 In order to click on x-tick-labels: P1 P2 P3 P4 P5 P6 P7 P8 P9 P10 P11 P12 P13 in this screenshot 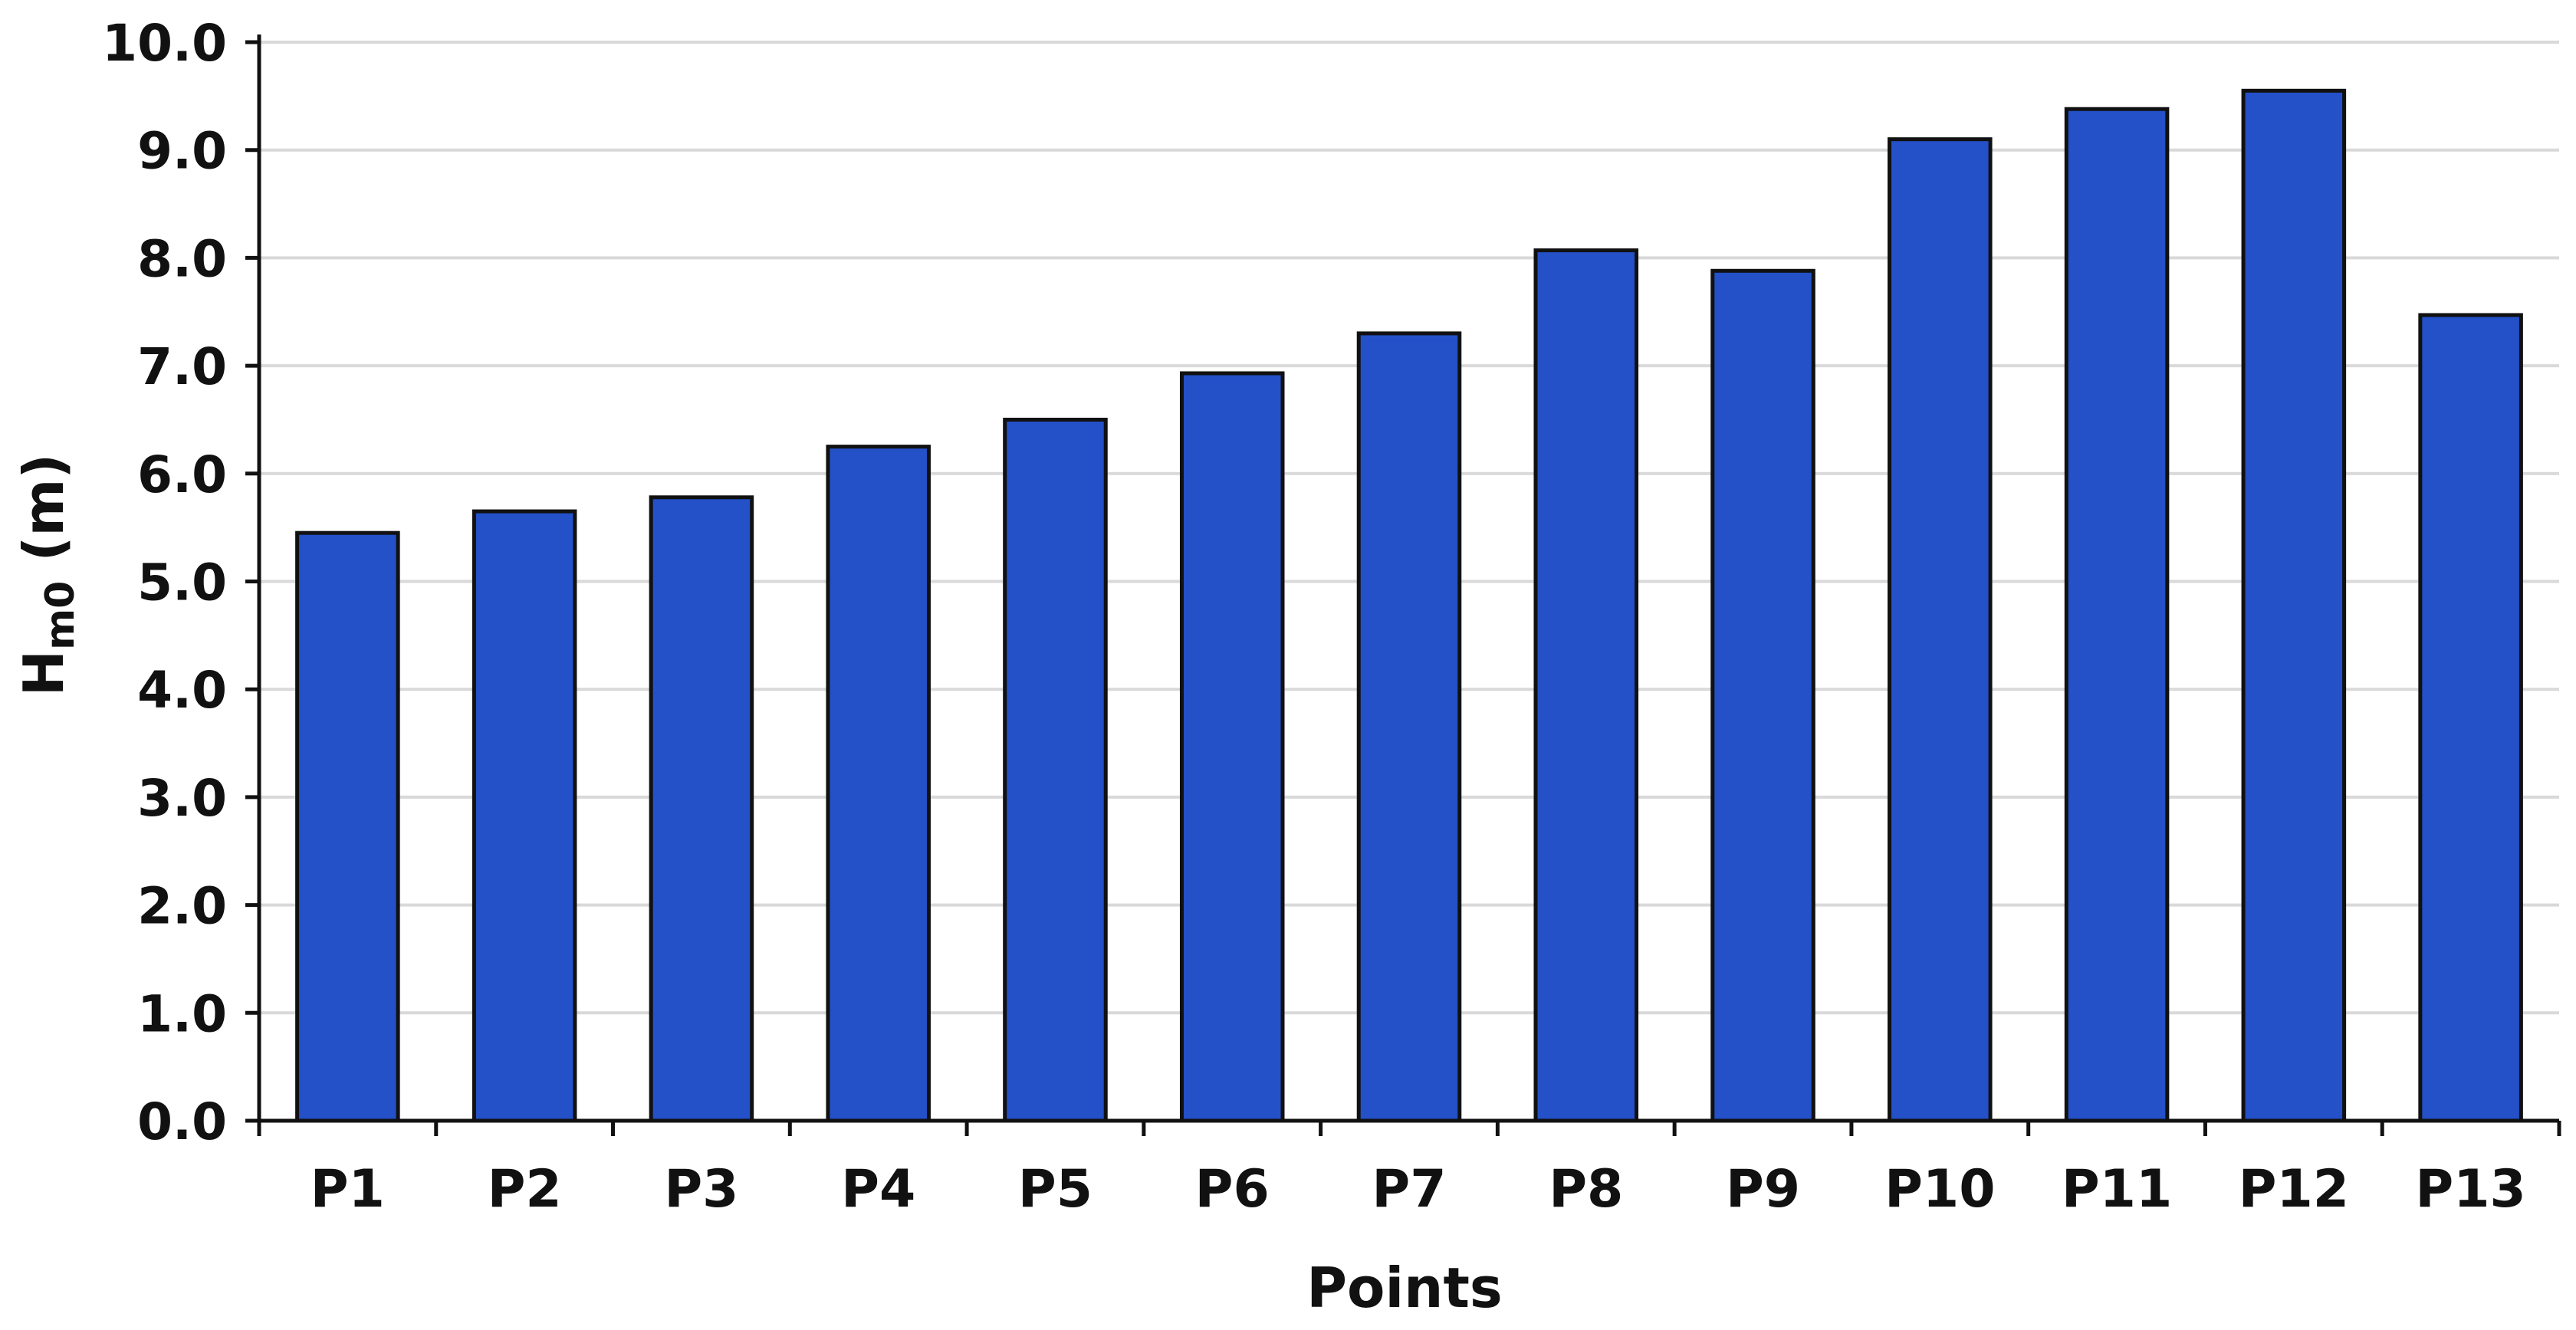, I will do `click(1418, 1189)`.